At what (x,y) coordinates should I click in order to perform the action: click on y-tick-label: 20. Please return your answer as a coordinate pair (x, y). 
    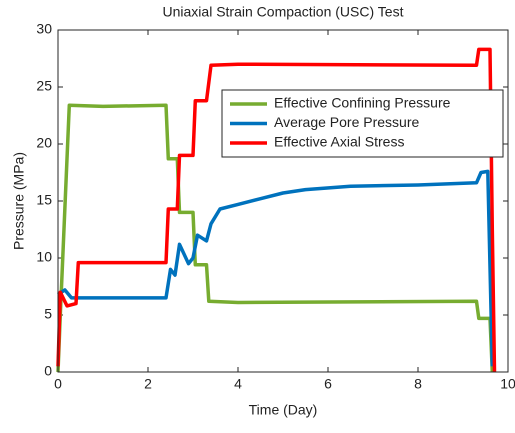
    Looking at the image, I should click on (44, 143).